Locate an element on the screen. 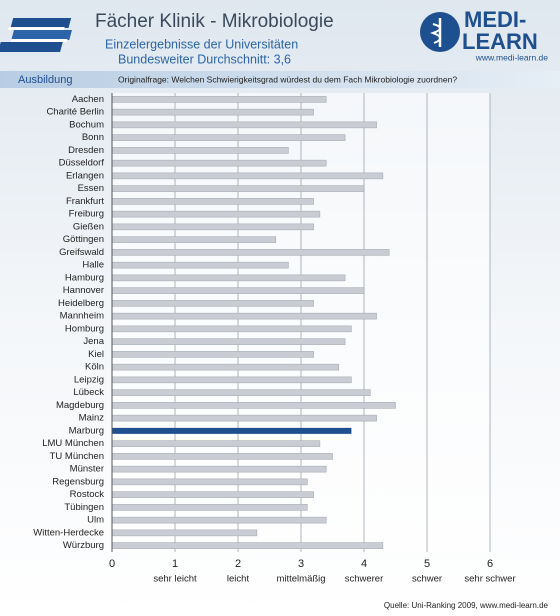  y-tick-label: Homburg is located at coordinates (84, 328).